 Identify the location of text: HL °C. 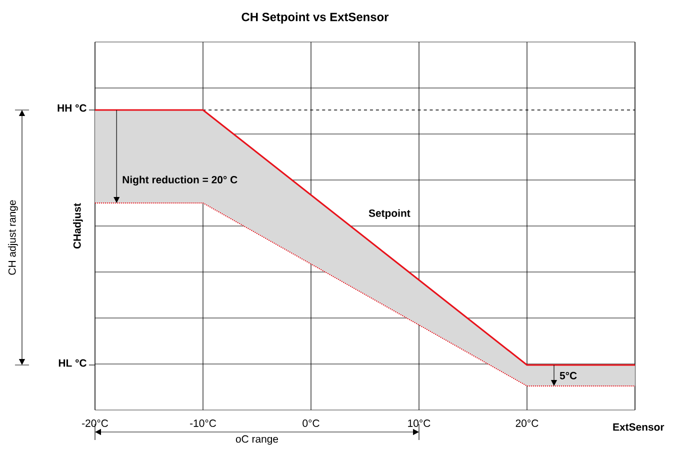
(72, 363).